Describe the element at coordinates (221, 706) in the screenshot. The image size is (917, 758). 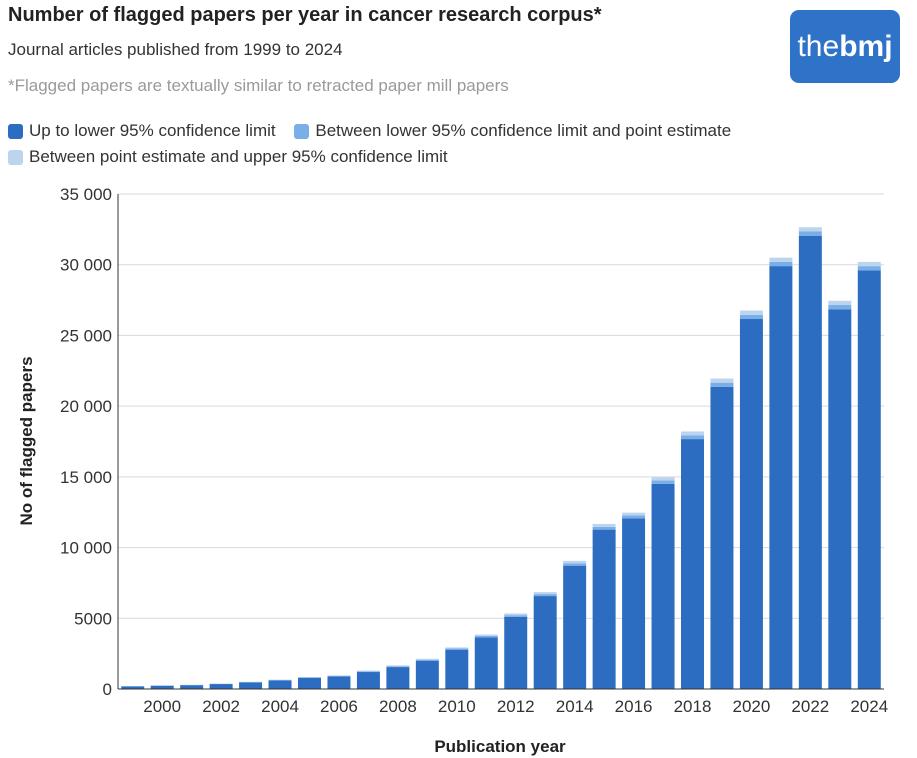
I see `x-tick-label: 2002` at that location.